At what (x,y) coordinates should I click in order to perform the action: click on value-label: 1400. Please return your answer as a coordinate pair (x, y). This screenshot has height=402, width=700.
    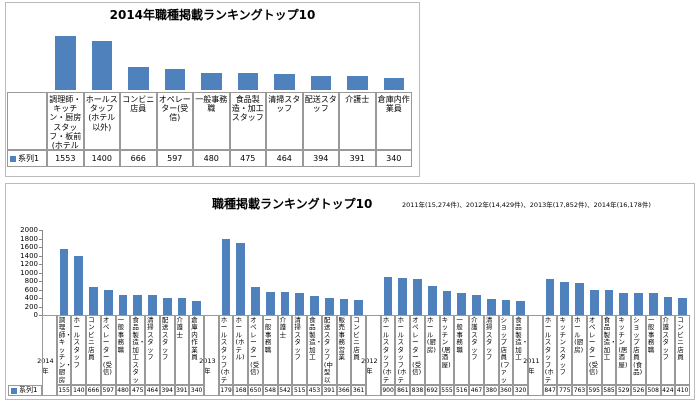
    Looking at the image, I should click on (79, 390).